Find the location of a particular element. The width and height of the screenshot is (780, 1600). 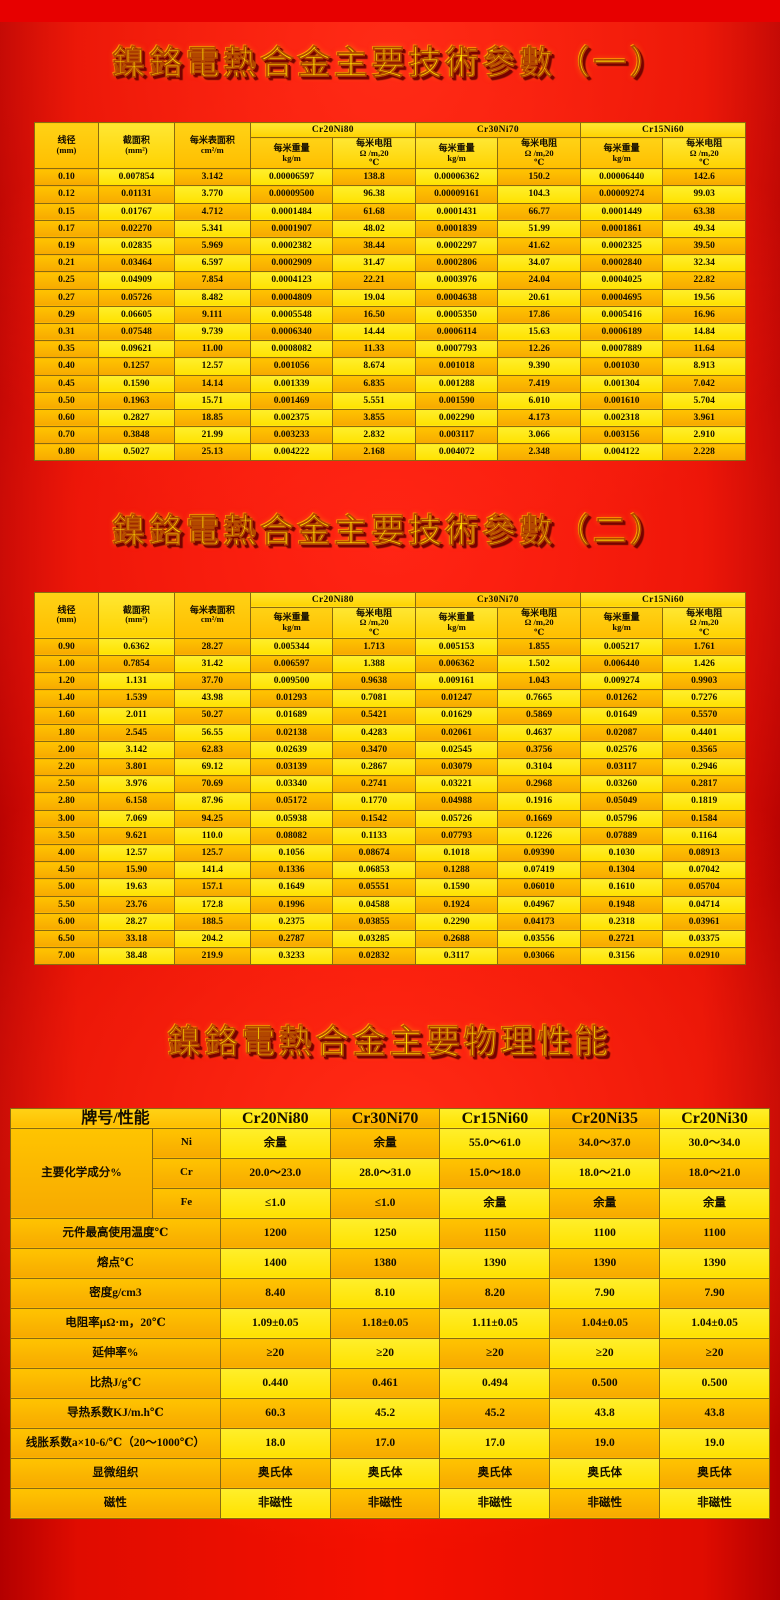

page-title-params-2: 鎳鉻電熱合金主要技術參數（二） is located at coordinates (390, 530).